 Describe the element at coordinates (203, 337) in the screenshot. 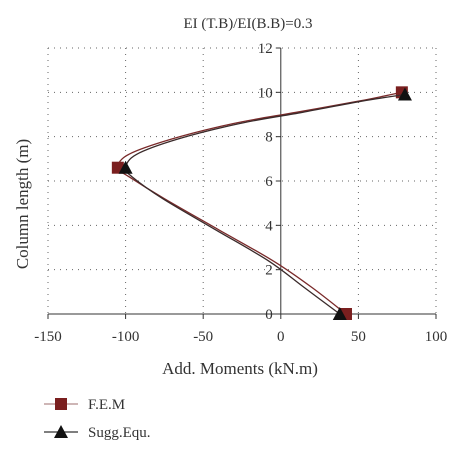

I see `x-tick-label: -50` at that location.